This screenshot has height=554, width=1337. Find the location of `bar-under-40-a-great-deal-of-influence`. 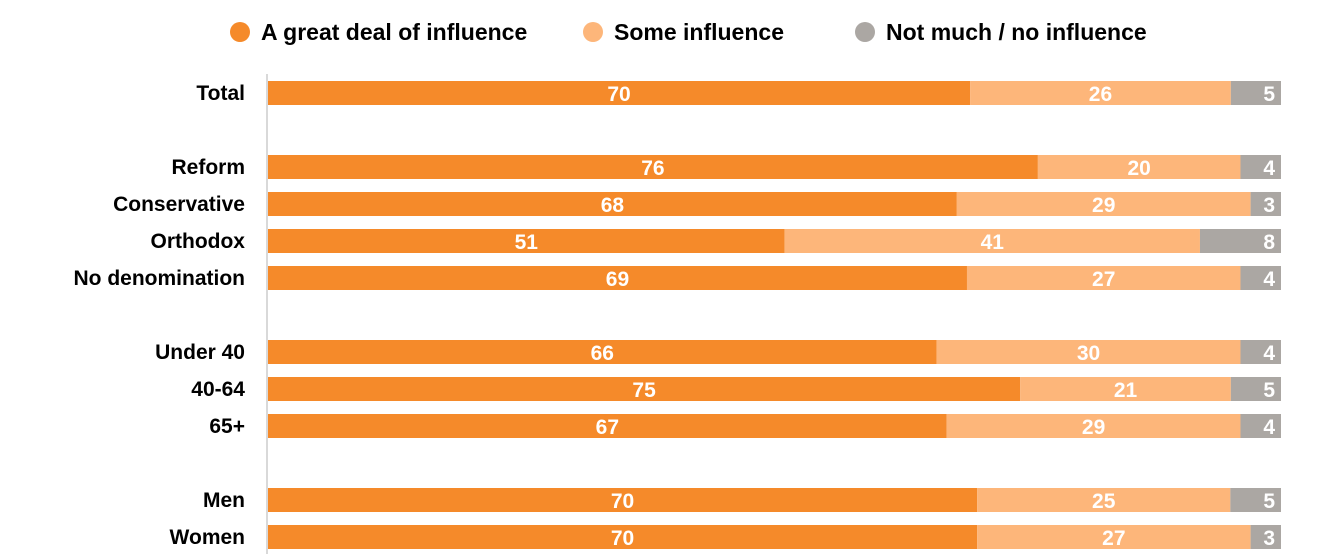

bar-under-40-a-great-deal-of-influence is located at coordinates (602, 352).